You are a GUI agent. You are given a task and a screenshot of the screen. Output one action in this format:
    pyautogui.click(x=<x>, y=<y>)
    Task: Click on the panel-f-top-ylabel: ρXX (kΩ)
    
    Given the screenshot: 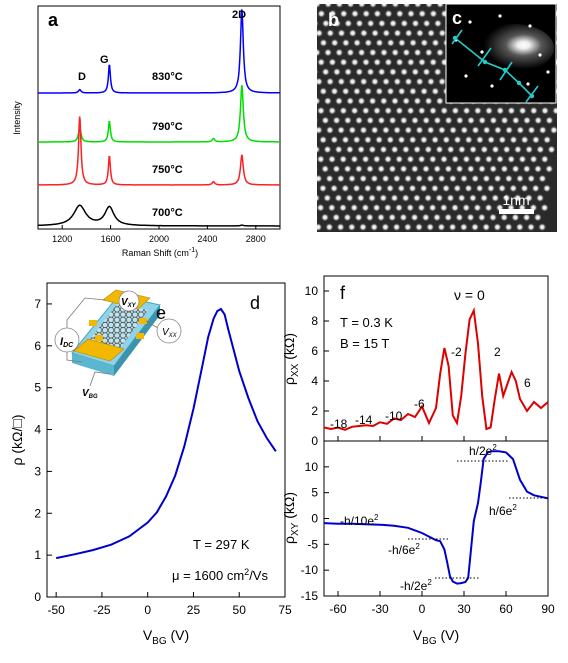 What is the action you would take?
    pyautogui.click(x=291, y=359)
    